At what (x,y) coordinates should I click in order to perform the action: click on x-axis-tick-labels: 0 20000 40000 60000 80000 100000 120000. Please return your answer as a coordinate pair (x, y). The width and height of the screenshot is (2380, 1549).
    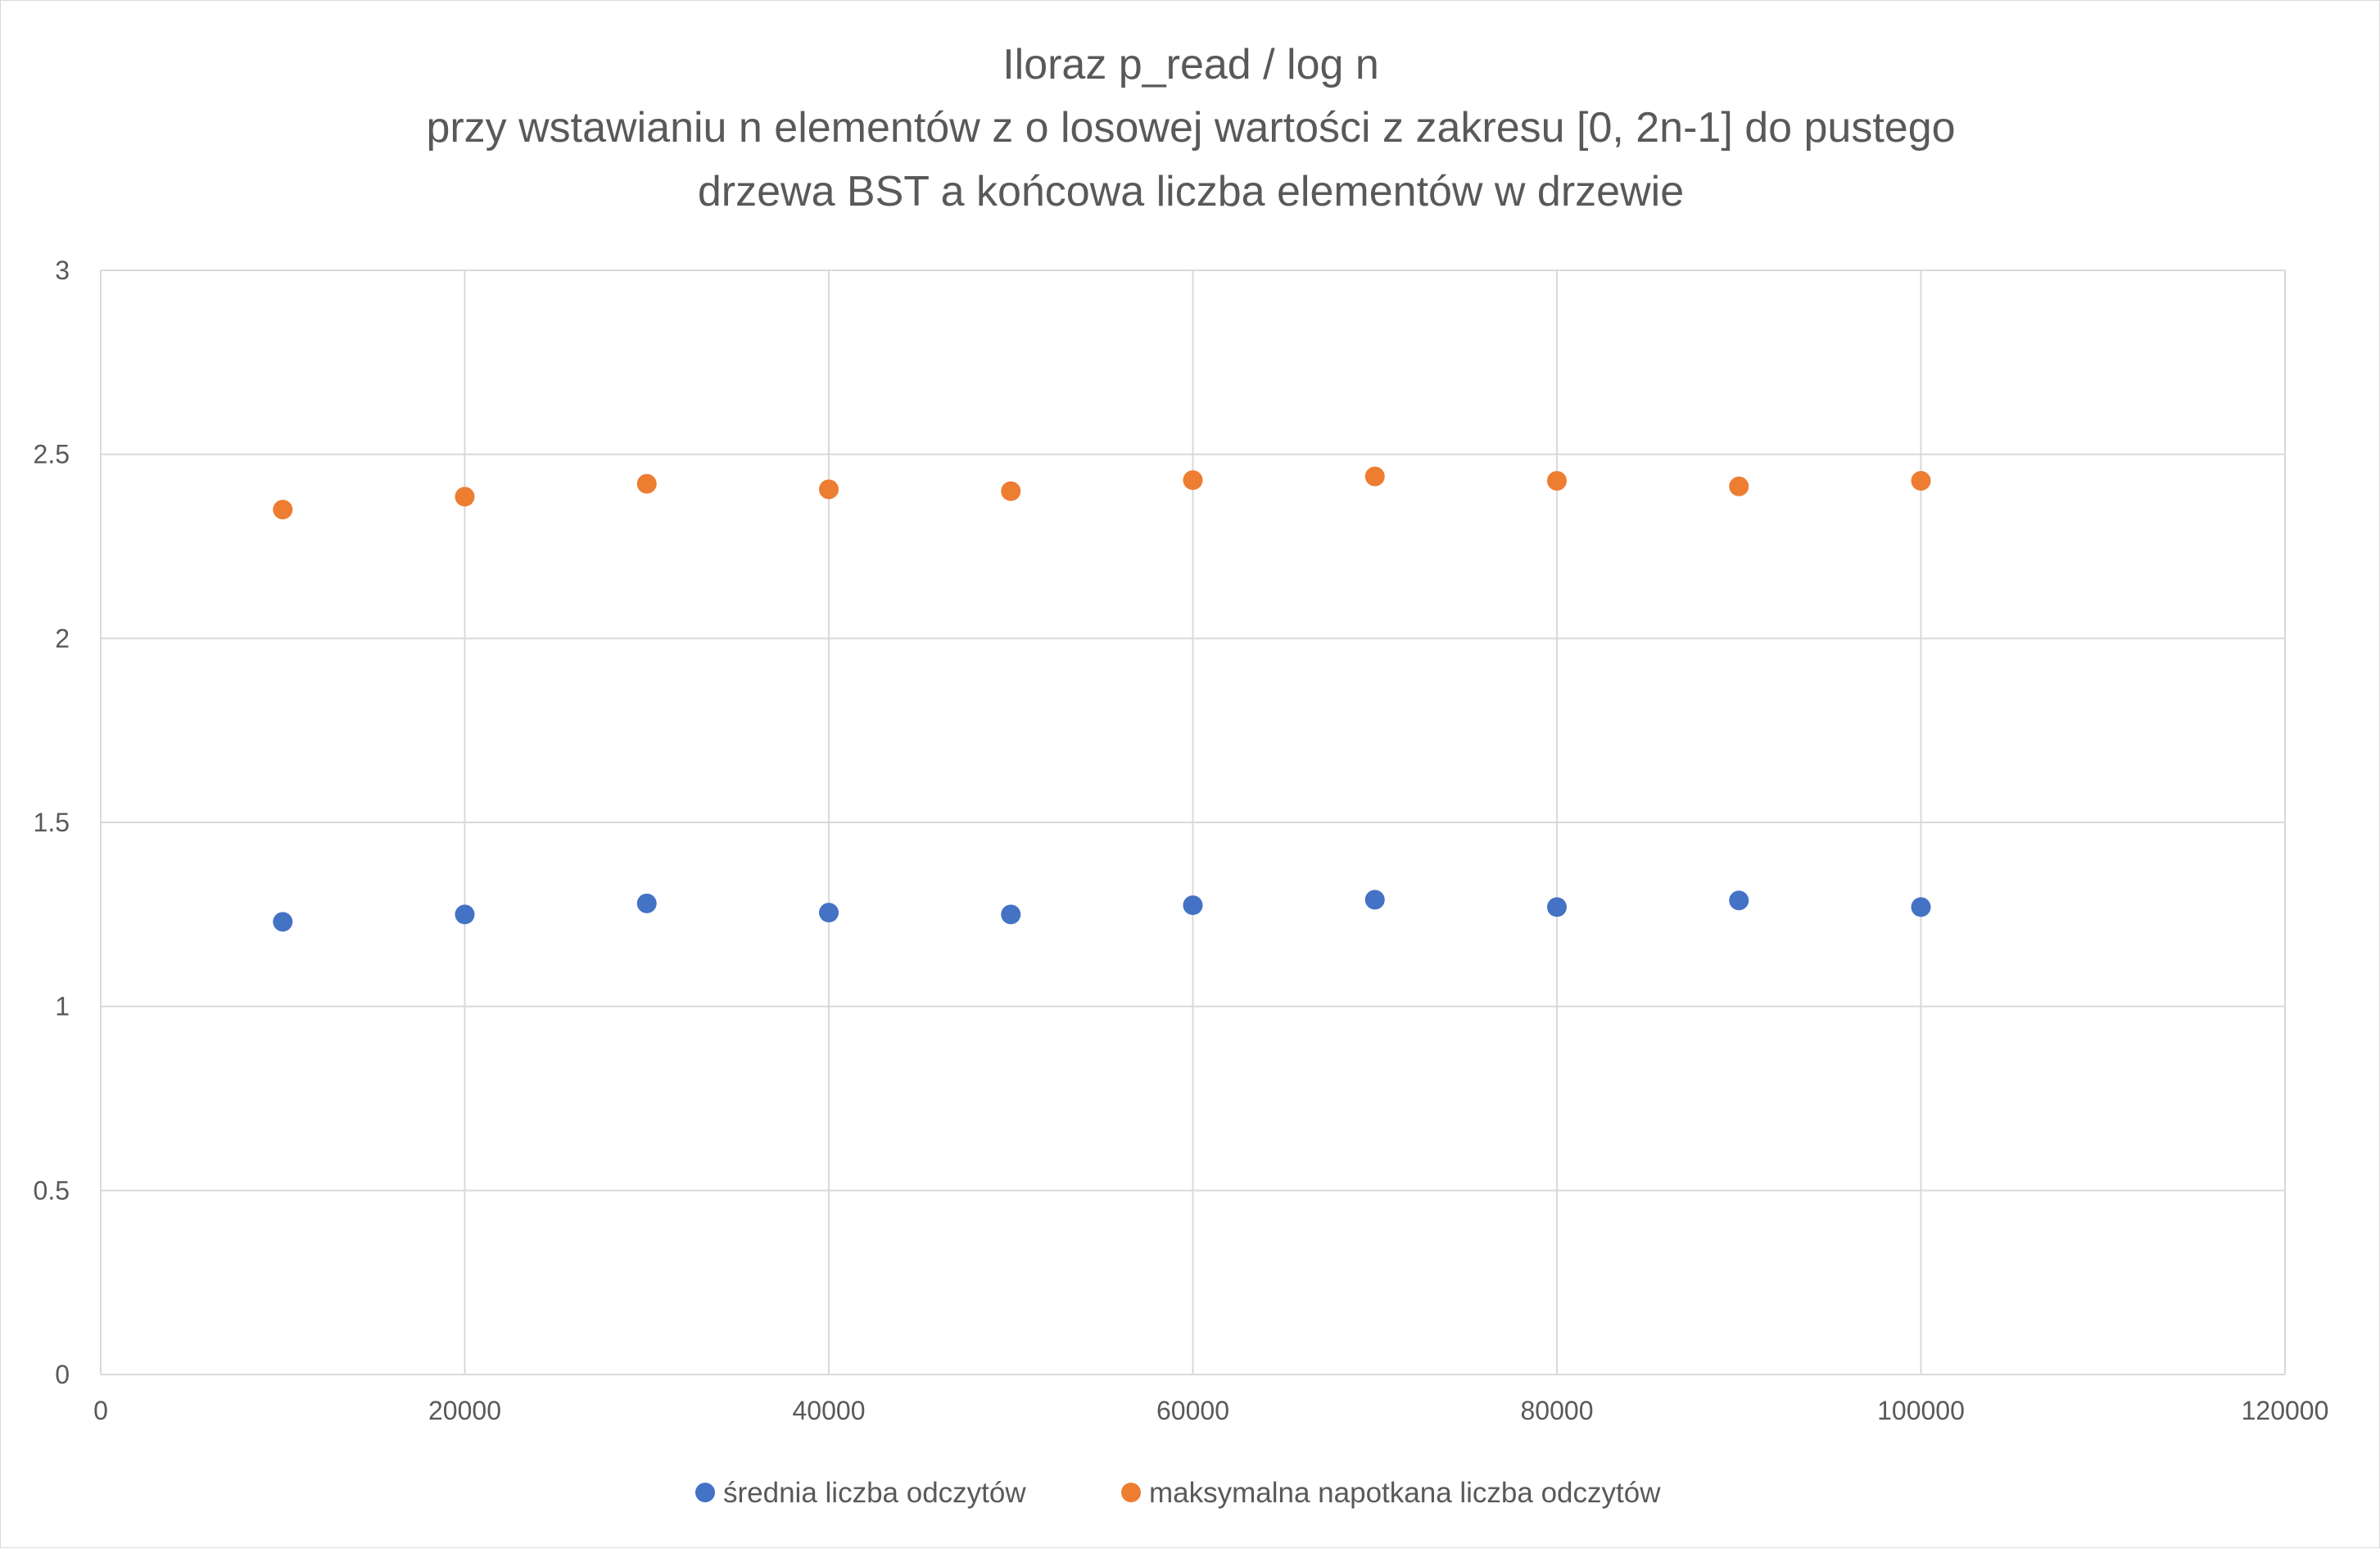
    Looking at the image, I should click on (1210, 1410).